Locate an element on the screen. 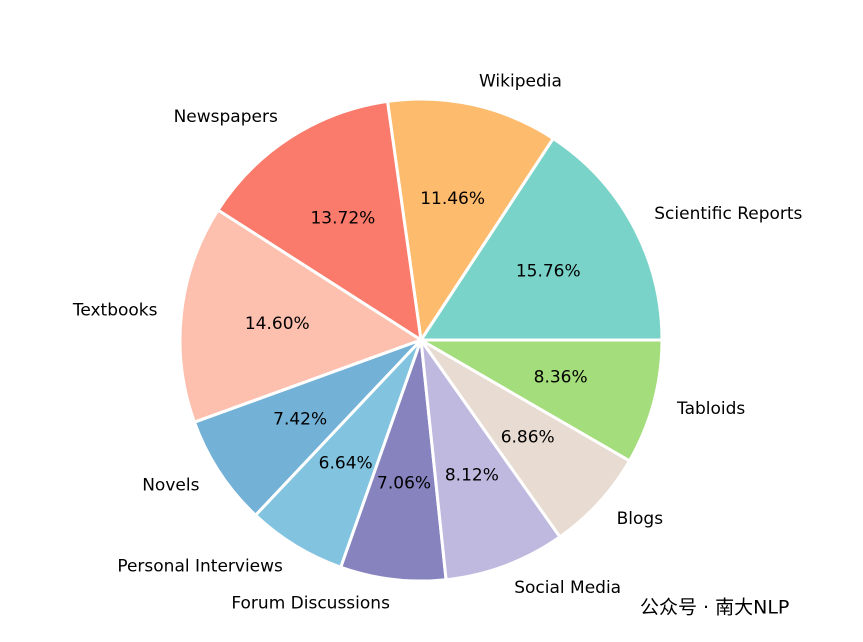  value-label: 7.42% is located at coordinates (300, 419).